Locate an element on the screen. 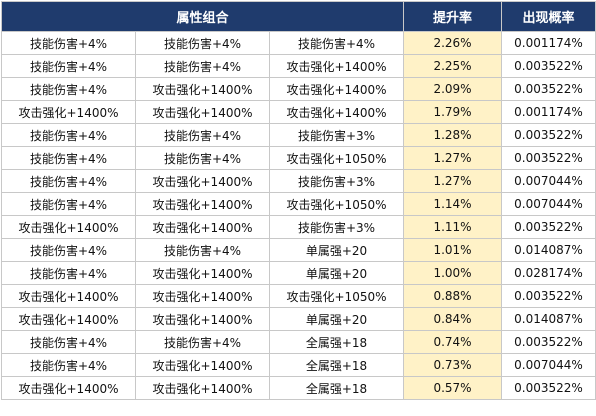 The image size is (596, 416). table-row: 攻击强化+1400% 攻击强化+1400% 单属强+20 0.84% 0.014087% is located at coordinates (298, 319).